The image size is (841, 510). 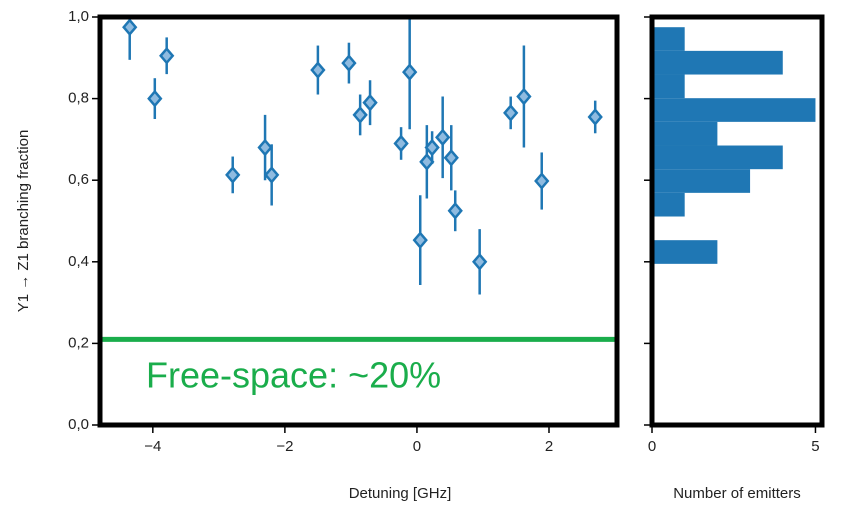 I want to click on x-axis-label: Detuning [GHz], so click(x=400, y=493).